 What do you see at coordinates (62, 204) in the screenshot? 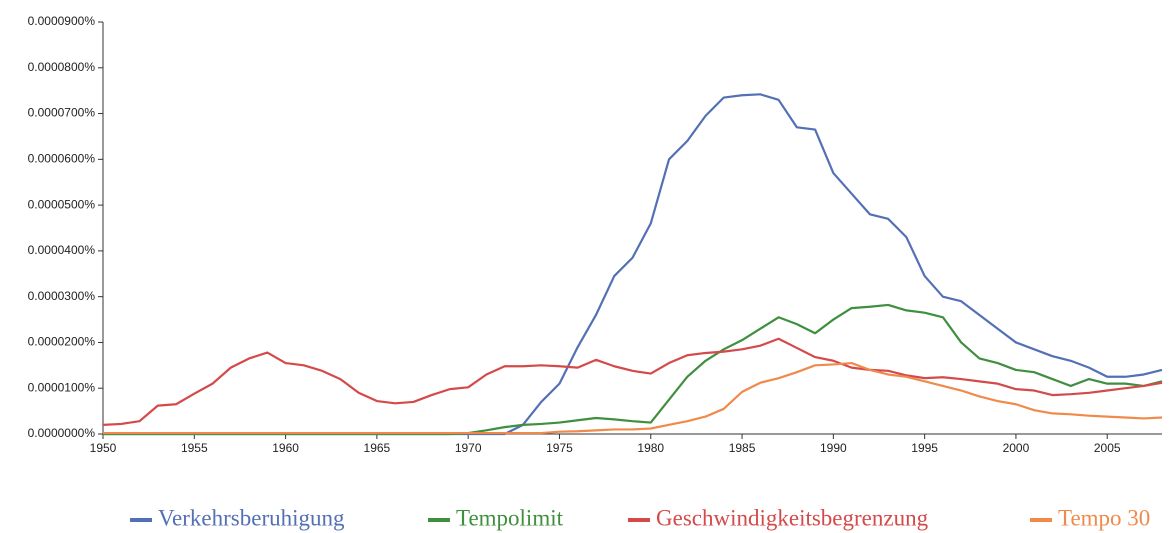
I see `y-tick-label: 0.0000500%` at bounding box center [62, 204].